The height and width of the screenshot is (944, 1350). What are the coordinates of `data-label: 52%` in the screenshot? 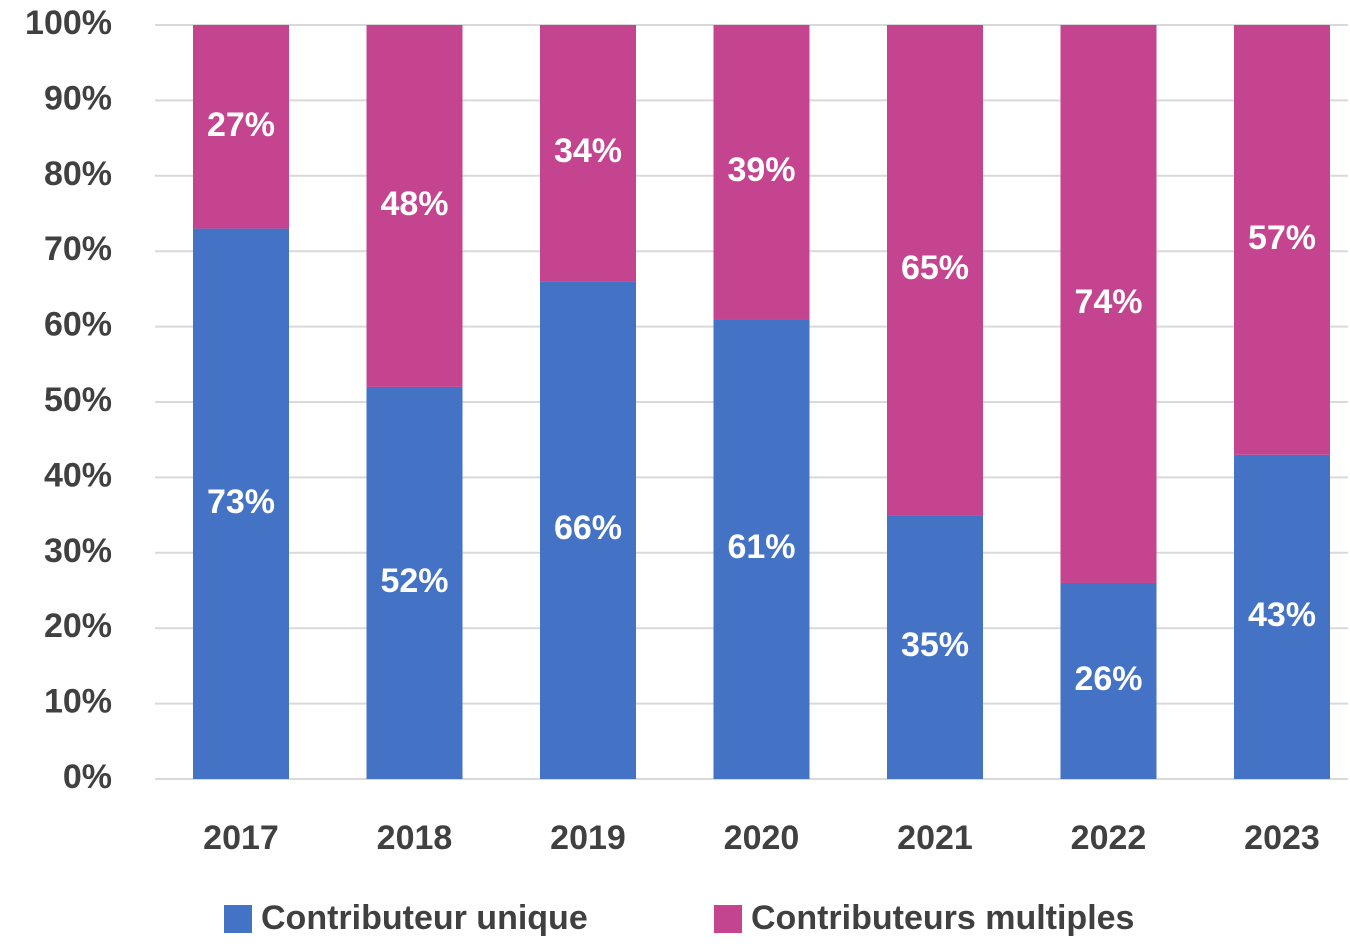 It's located at (414, 581).